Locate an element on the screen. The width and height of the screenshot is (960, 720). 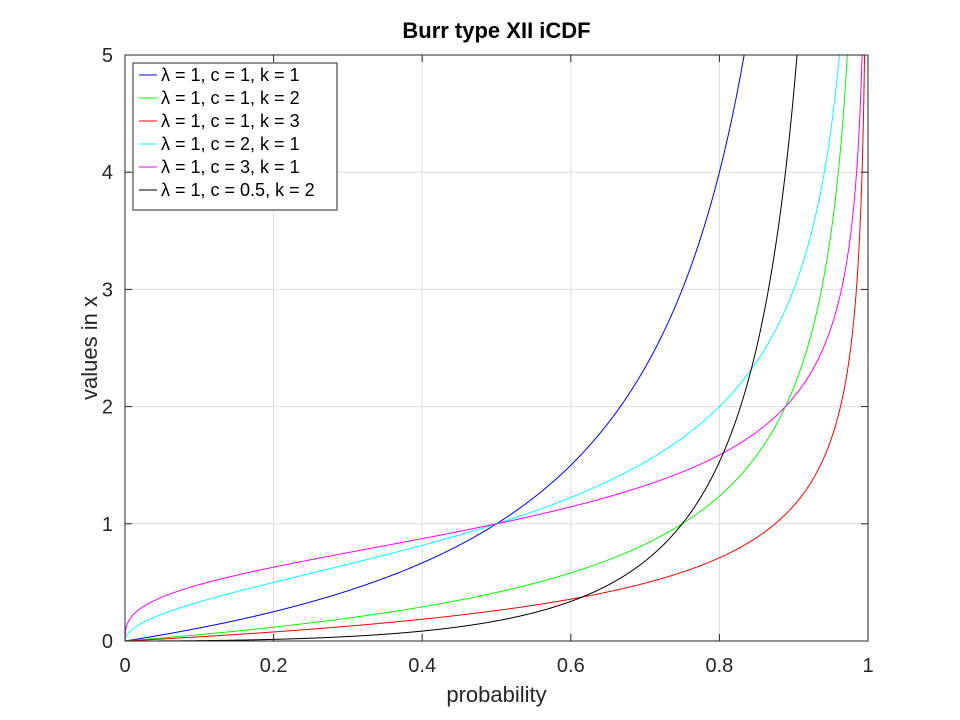
y-tick-label: 5 is located at coordinates (107, 56).